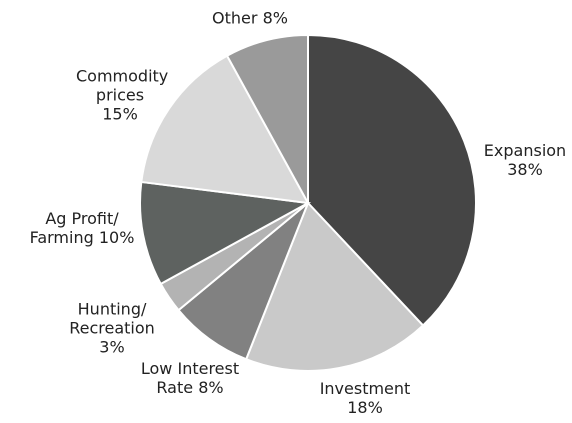 The height and width of the screenshot is (423, 572). Describe the element at coordinates (235, 18) in the screenshot. I see `category-label: Other` at that location.